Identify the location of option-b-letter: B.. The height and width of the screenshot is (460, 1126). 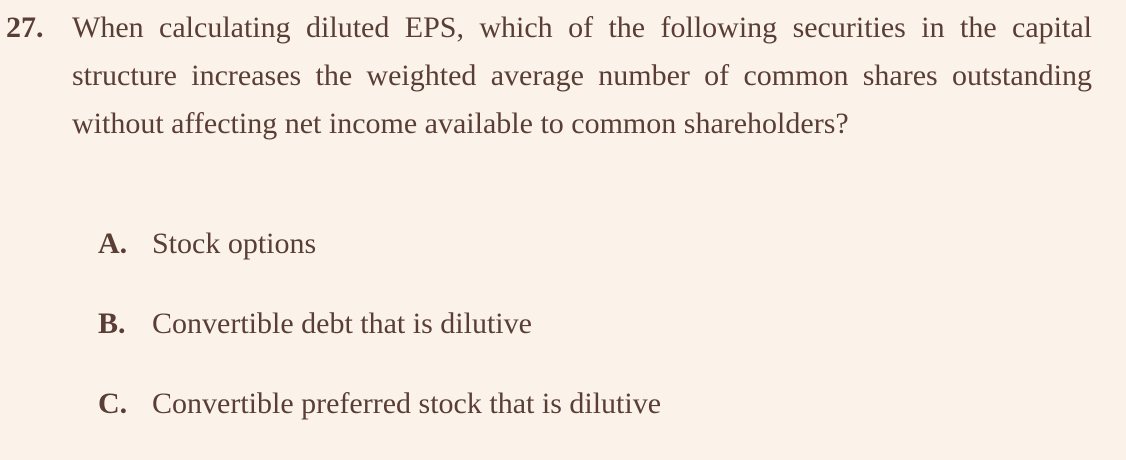
(112, 323).